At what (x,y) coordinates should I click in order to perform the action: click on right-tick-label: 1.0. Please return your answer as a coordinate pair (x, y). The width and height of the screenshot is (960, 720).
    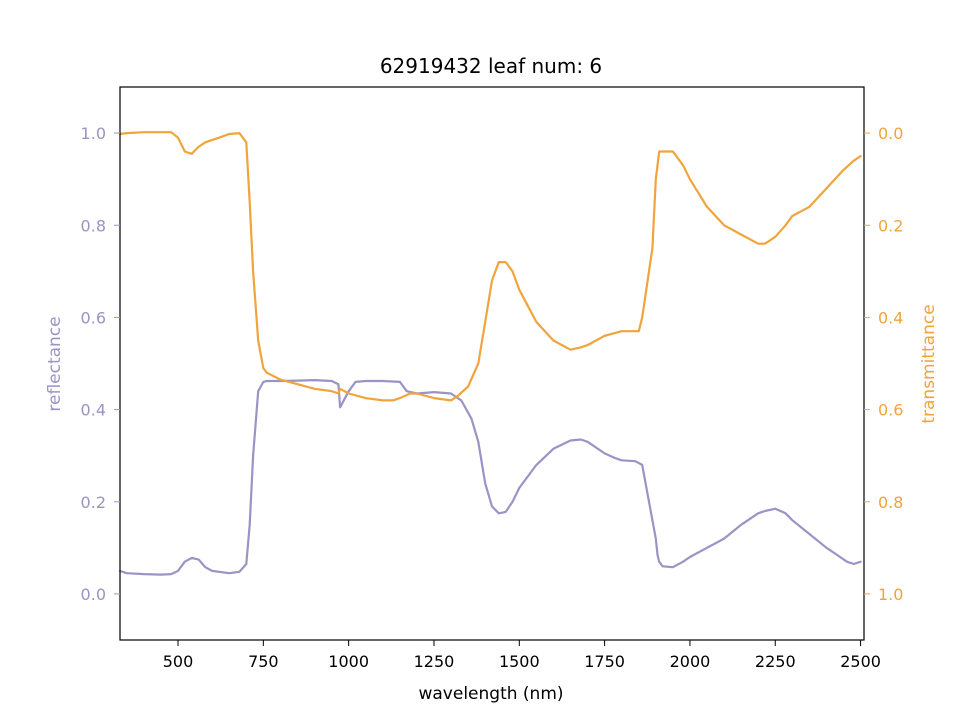
    Looking at the image, I should click on (890, 594).